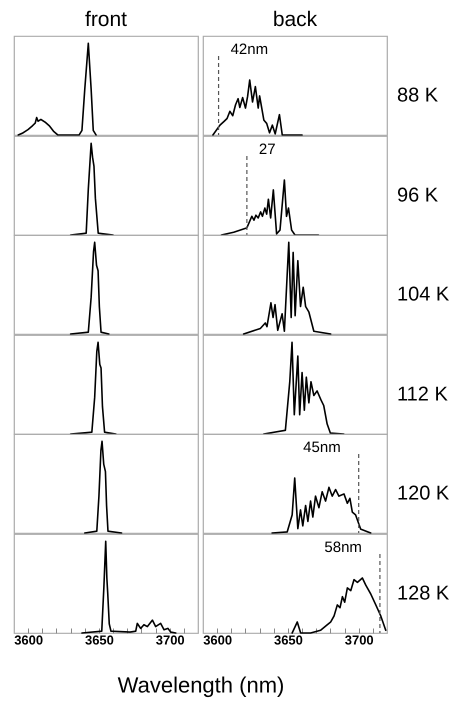 The height and width of the screenshot is (703, 452). What do you see at coordinates (418, 95) in the screenshot?
I see `text: 88 K` at bounding box center [418, 95].